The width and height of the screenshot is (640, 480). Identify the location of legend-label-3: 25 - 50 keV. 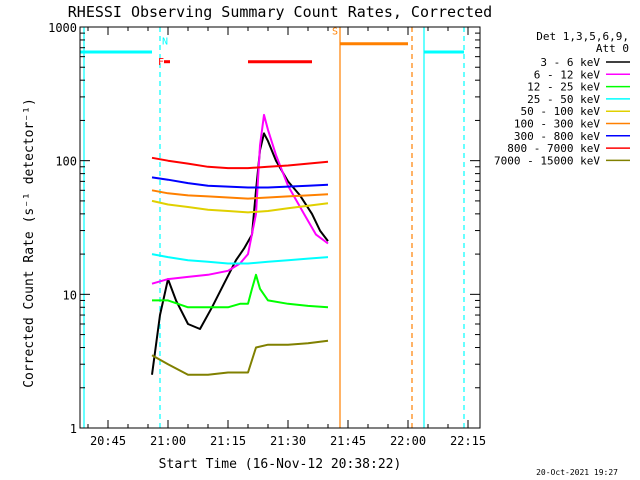
(563, 99).